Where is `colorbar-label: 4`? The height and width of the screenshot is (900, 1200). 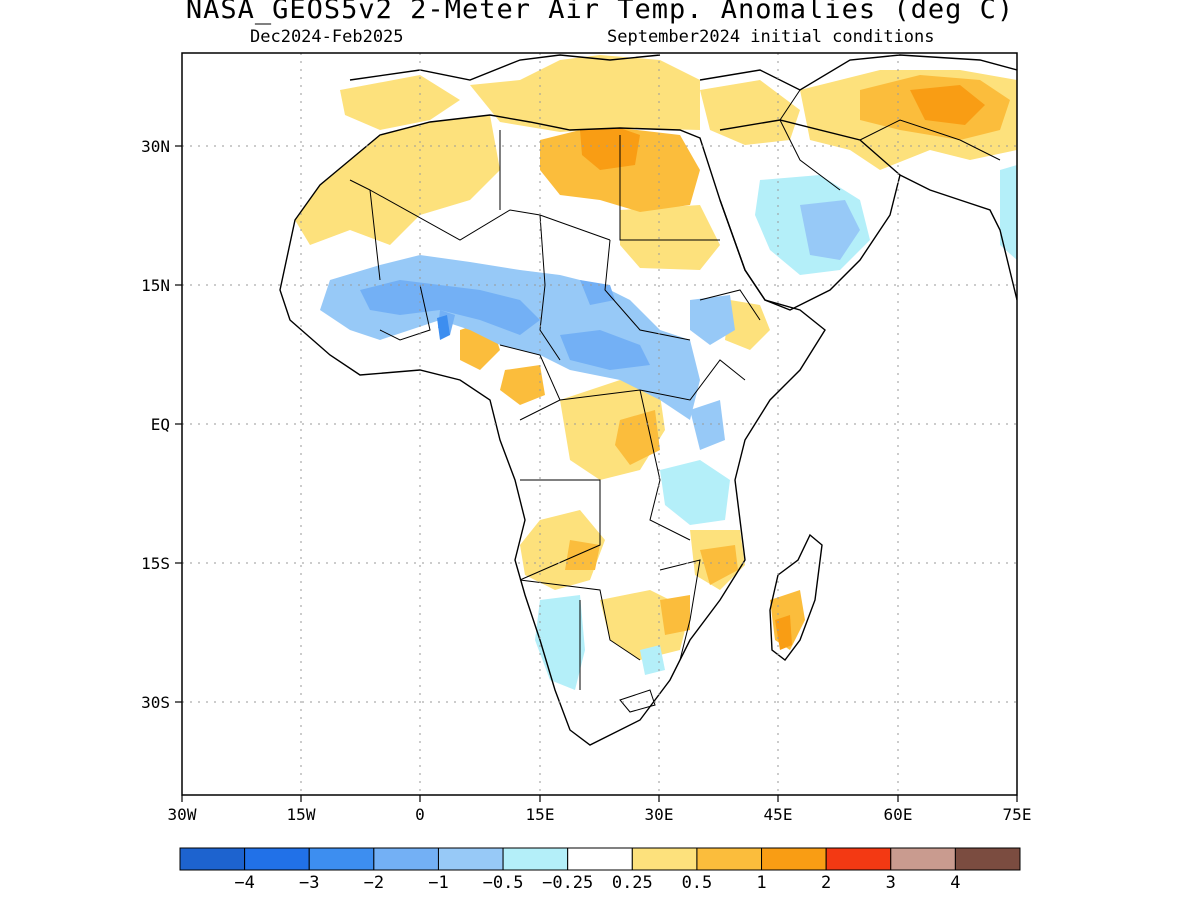 colorbar-label: 4 is located at coordinates (955, 883).